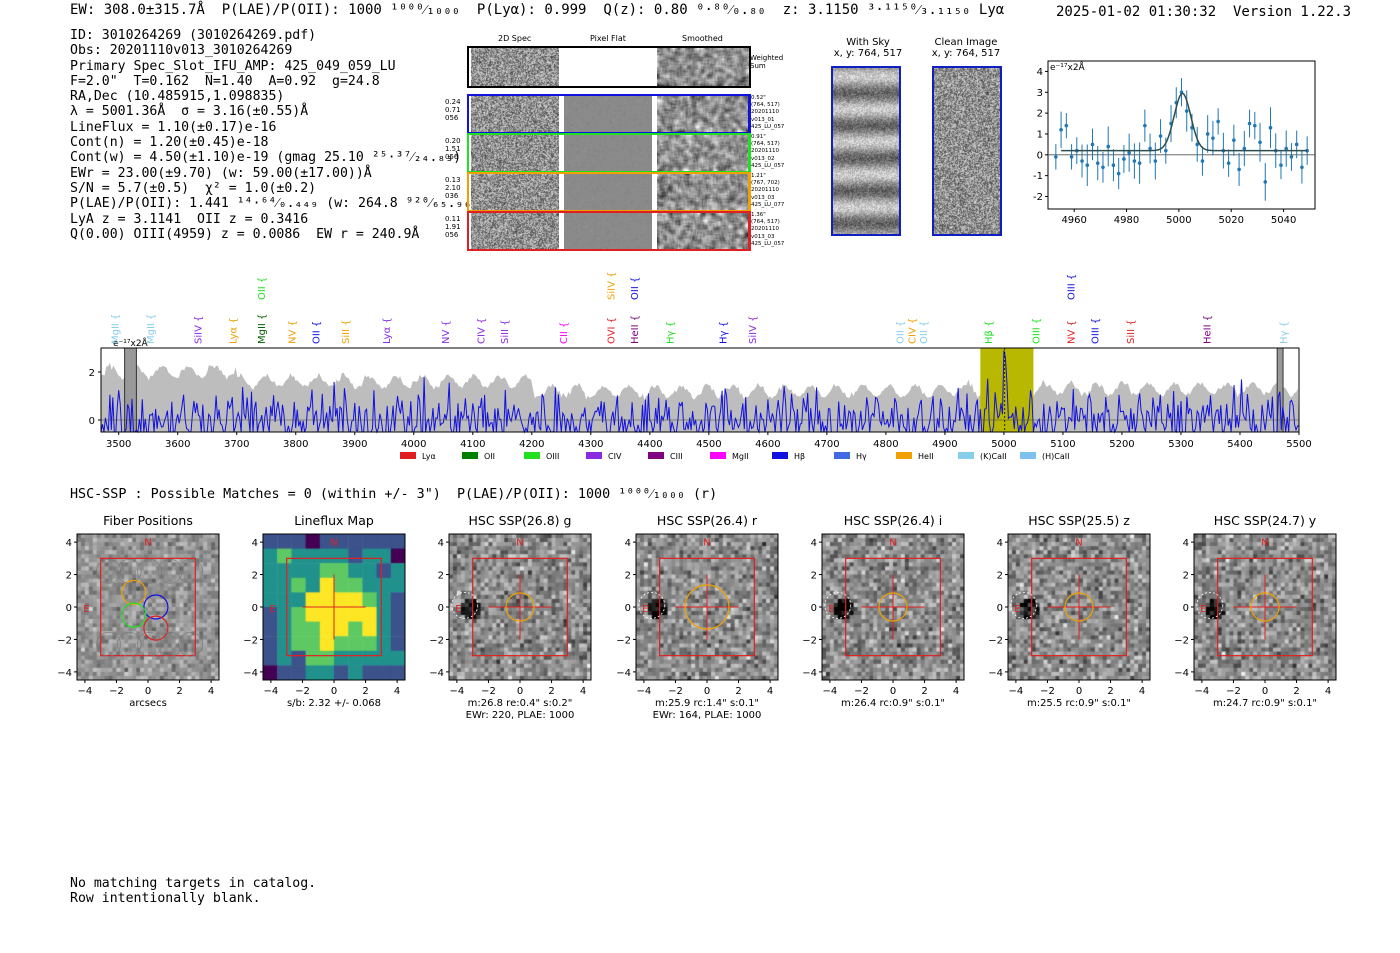  What do you see at coordinates (429, 456) in the screenshot?
I see `legend-label: Lyα` at bounding box center [429, 456].